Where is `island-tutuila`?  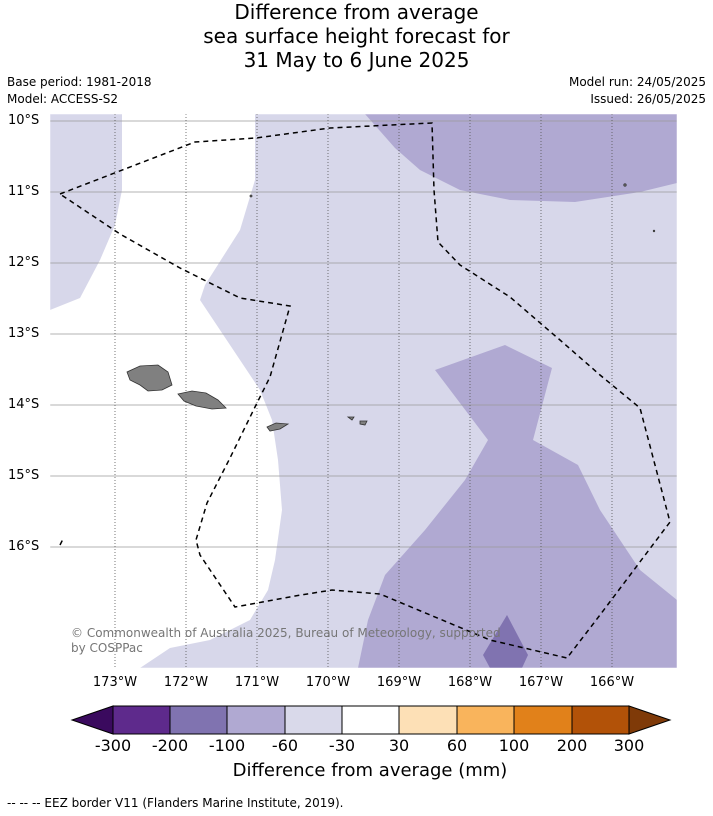 island-tutuila is located at coordinates (278, 427).